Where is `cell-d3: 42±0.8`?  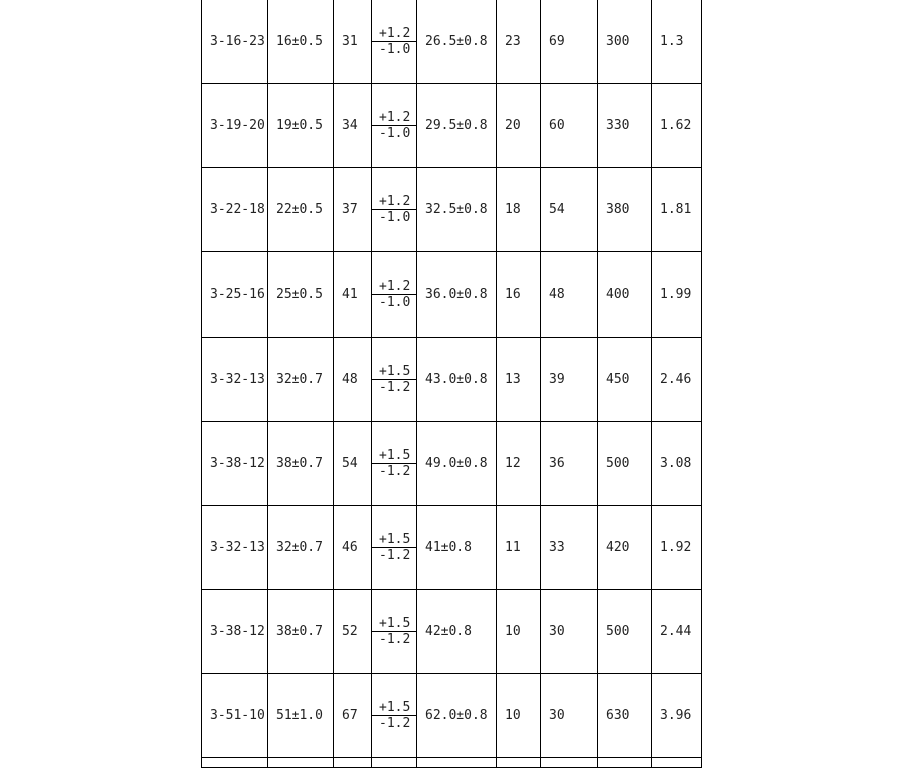 cell-d3: 42±0.8 is located at coordinates (456, 631).